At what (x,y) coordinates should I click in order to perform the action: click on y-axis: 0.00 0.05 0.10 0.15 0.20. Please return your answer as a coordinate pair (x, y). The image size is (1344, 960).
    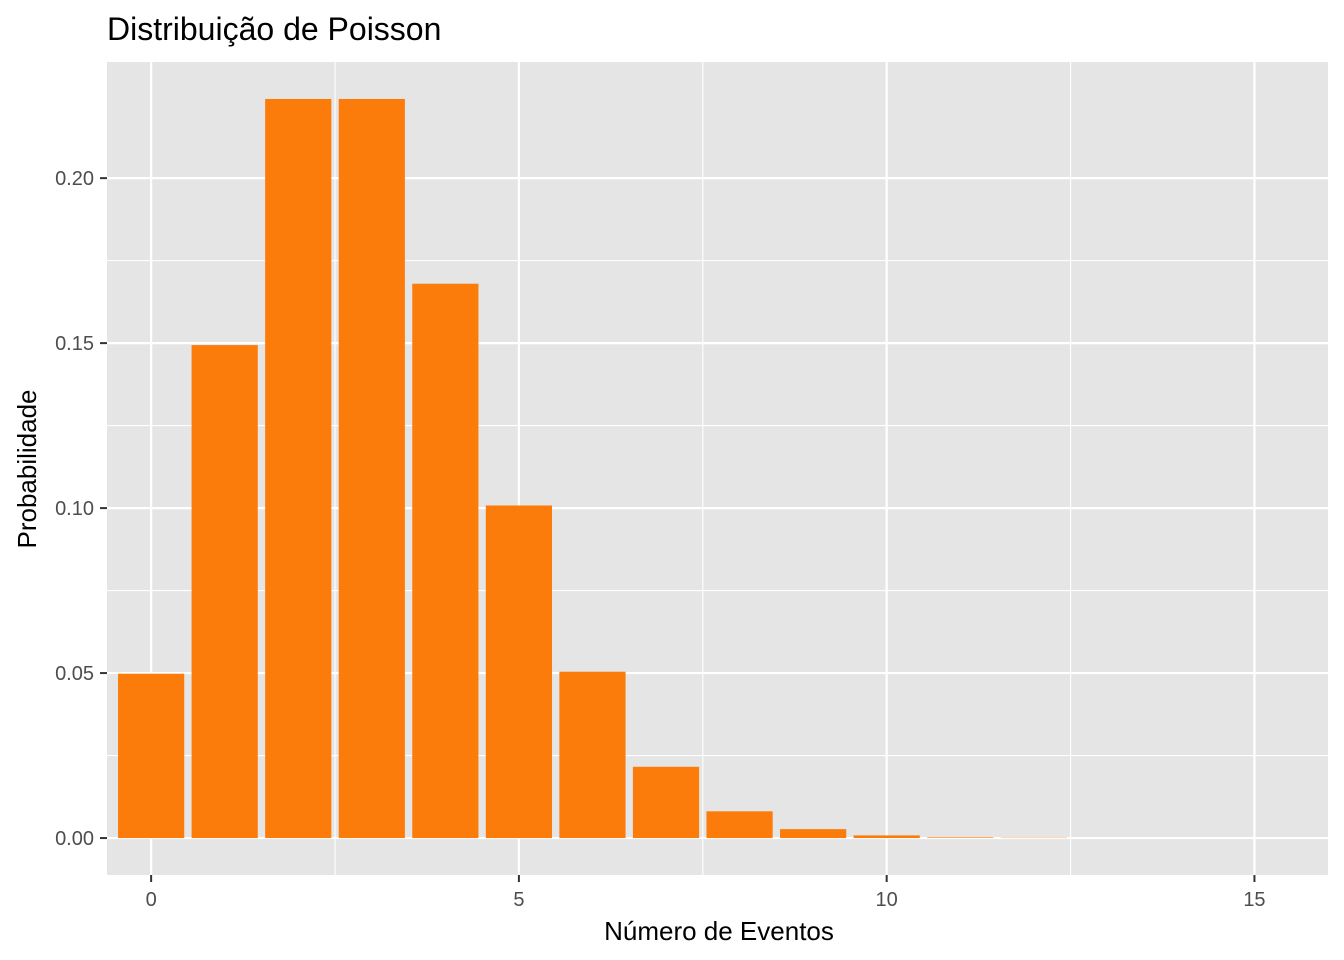
    Looking at the image, I should click on (81, 509).